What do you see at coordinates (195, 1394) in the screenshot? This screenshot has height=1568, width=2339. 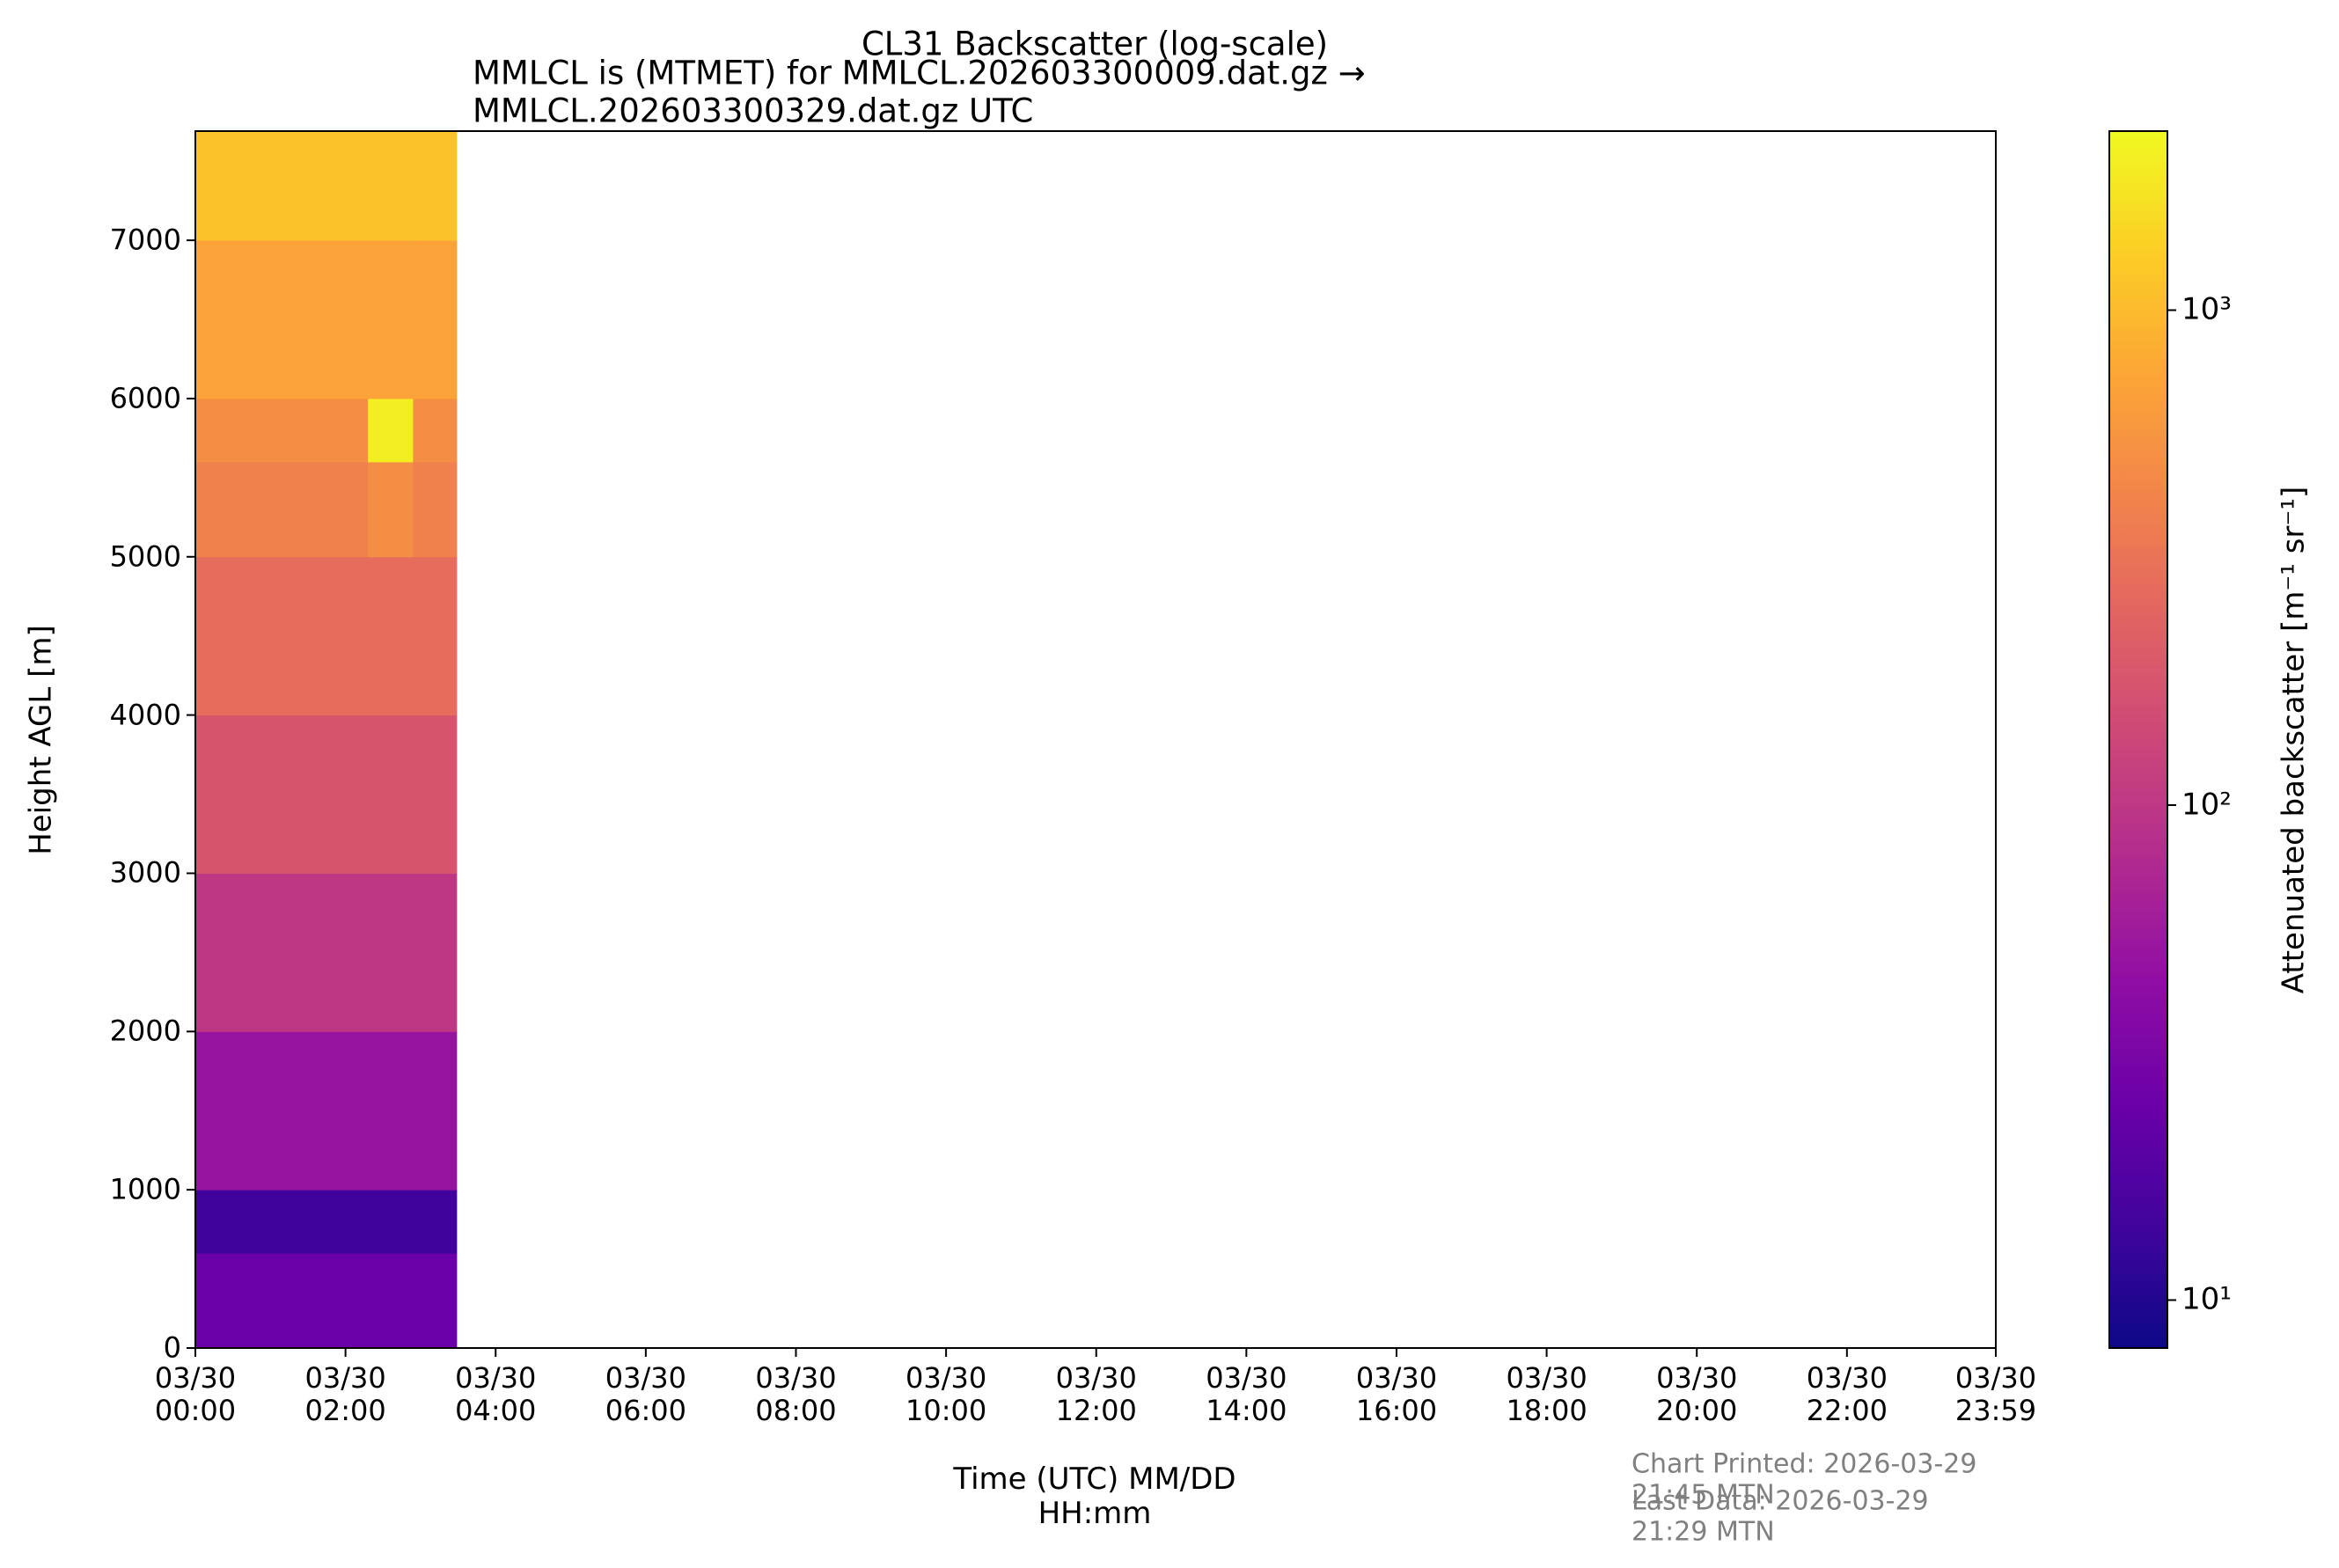 I see `x-tick-label: 03/30 00:00` at bounding box center [195, 1394].